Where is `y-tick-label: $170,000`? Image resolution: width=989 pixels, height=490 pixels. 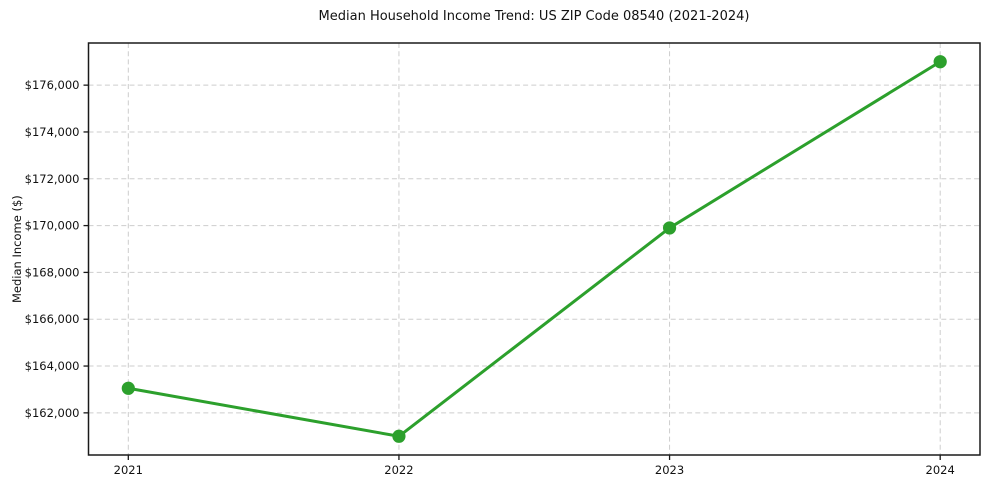 y-tick-label: $170,000 is located at coordinates (52, 226).